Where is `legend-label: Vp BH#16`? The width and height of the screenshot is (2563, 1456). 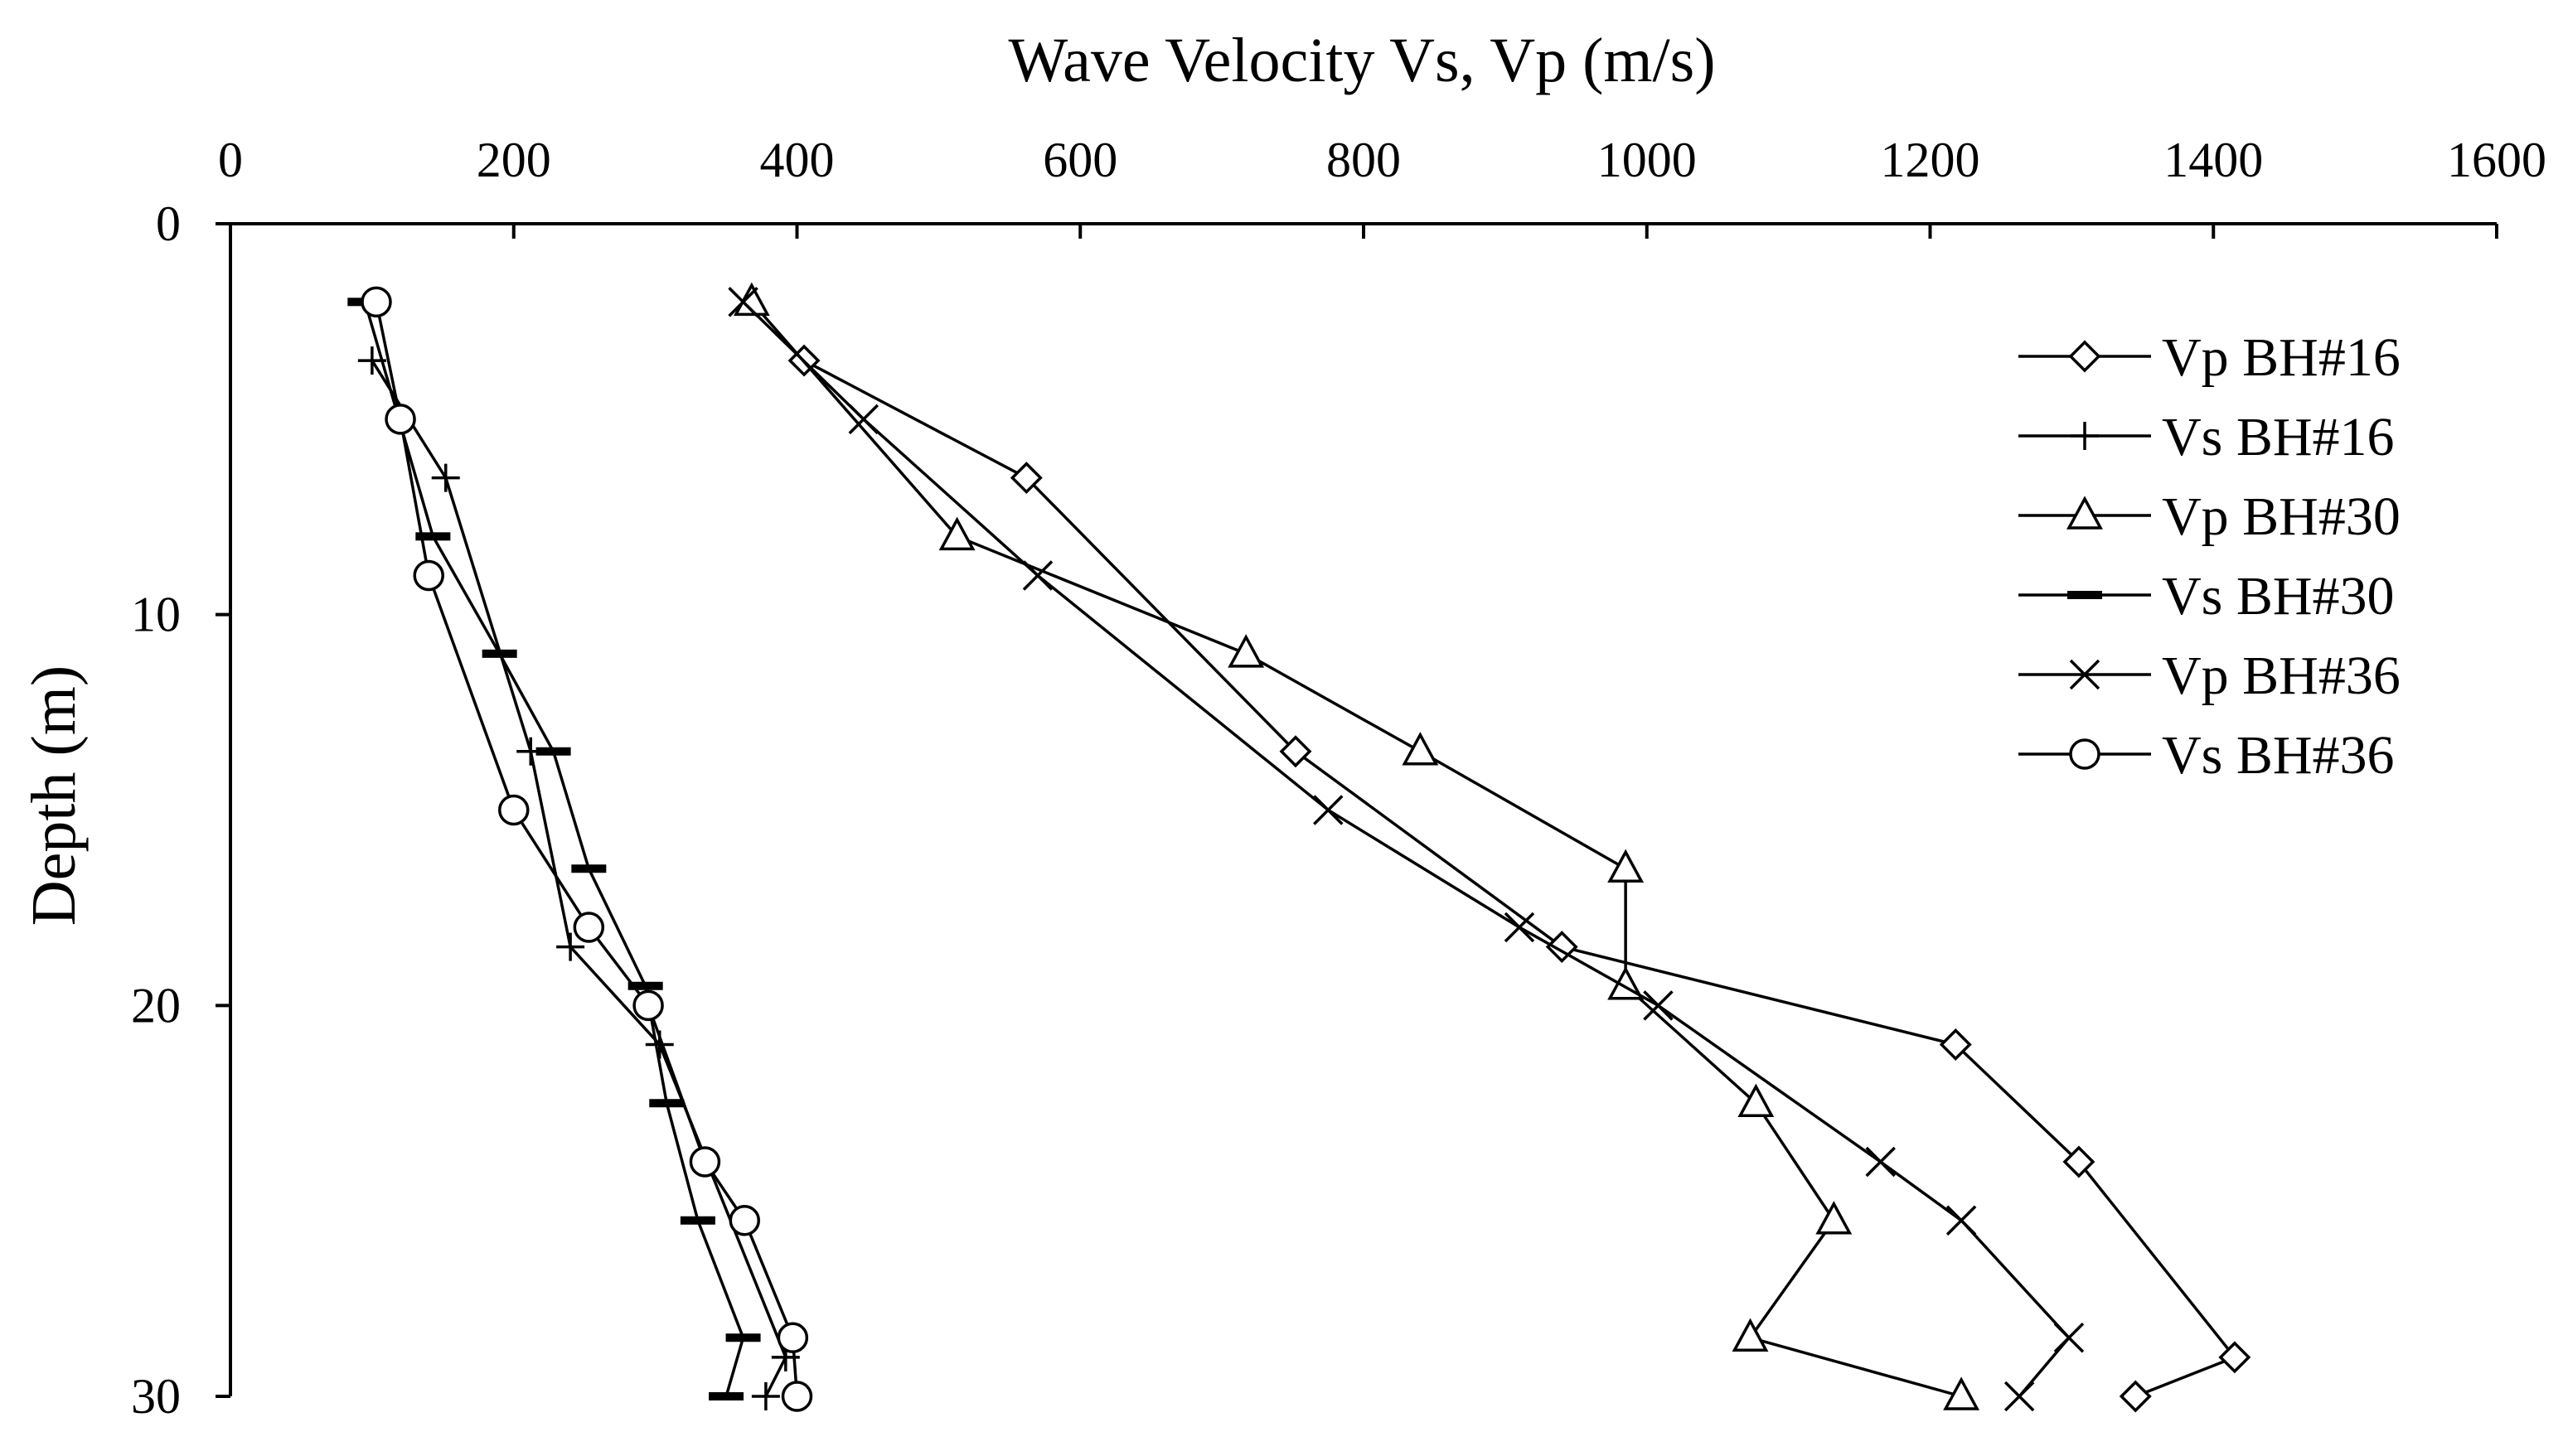 legend-label: Vp BH#16 is located at coordinates (2281, 357).